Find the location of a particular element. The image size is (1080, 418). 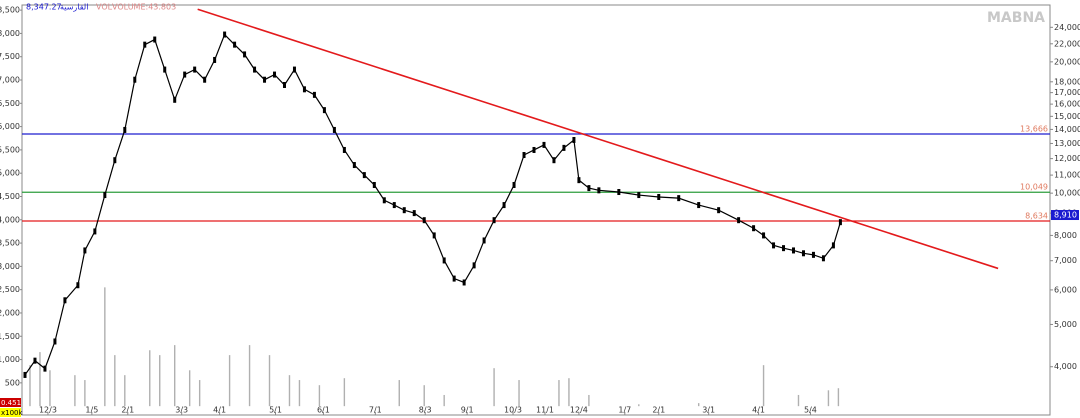

y-tick-label: 4,500 is located at coordinates (10, 196).